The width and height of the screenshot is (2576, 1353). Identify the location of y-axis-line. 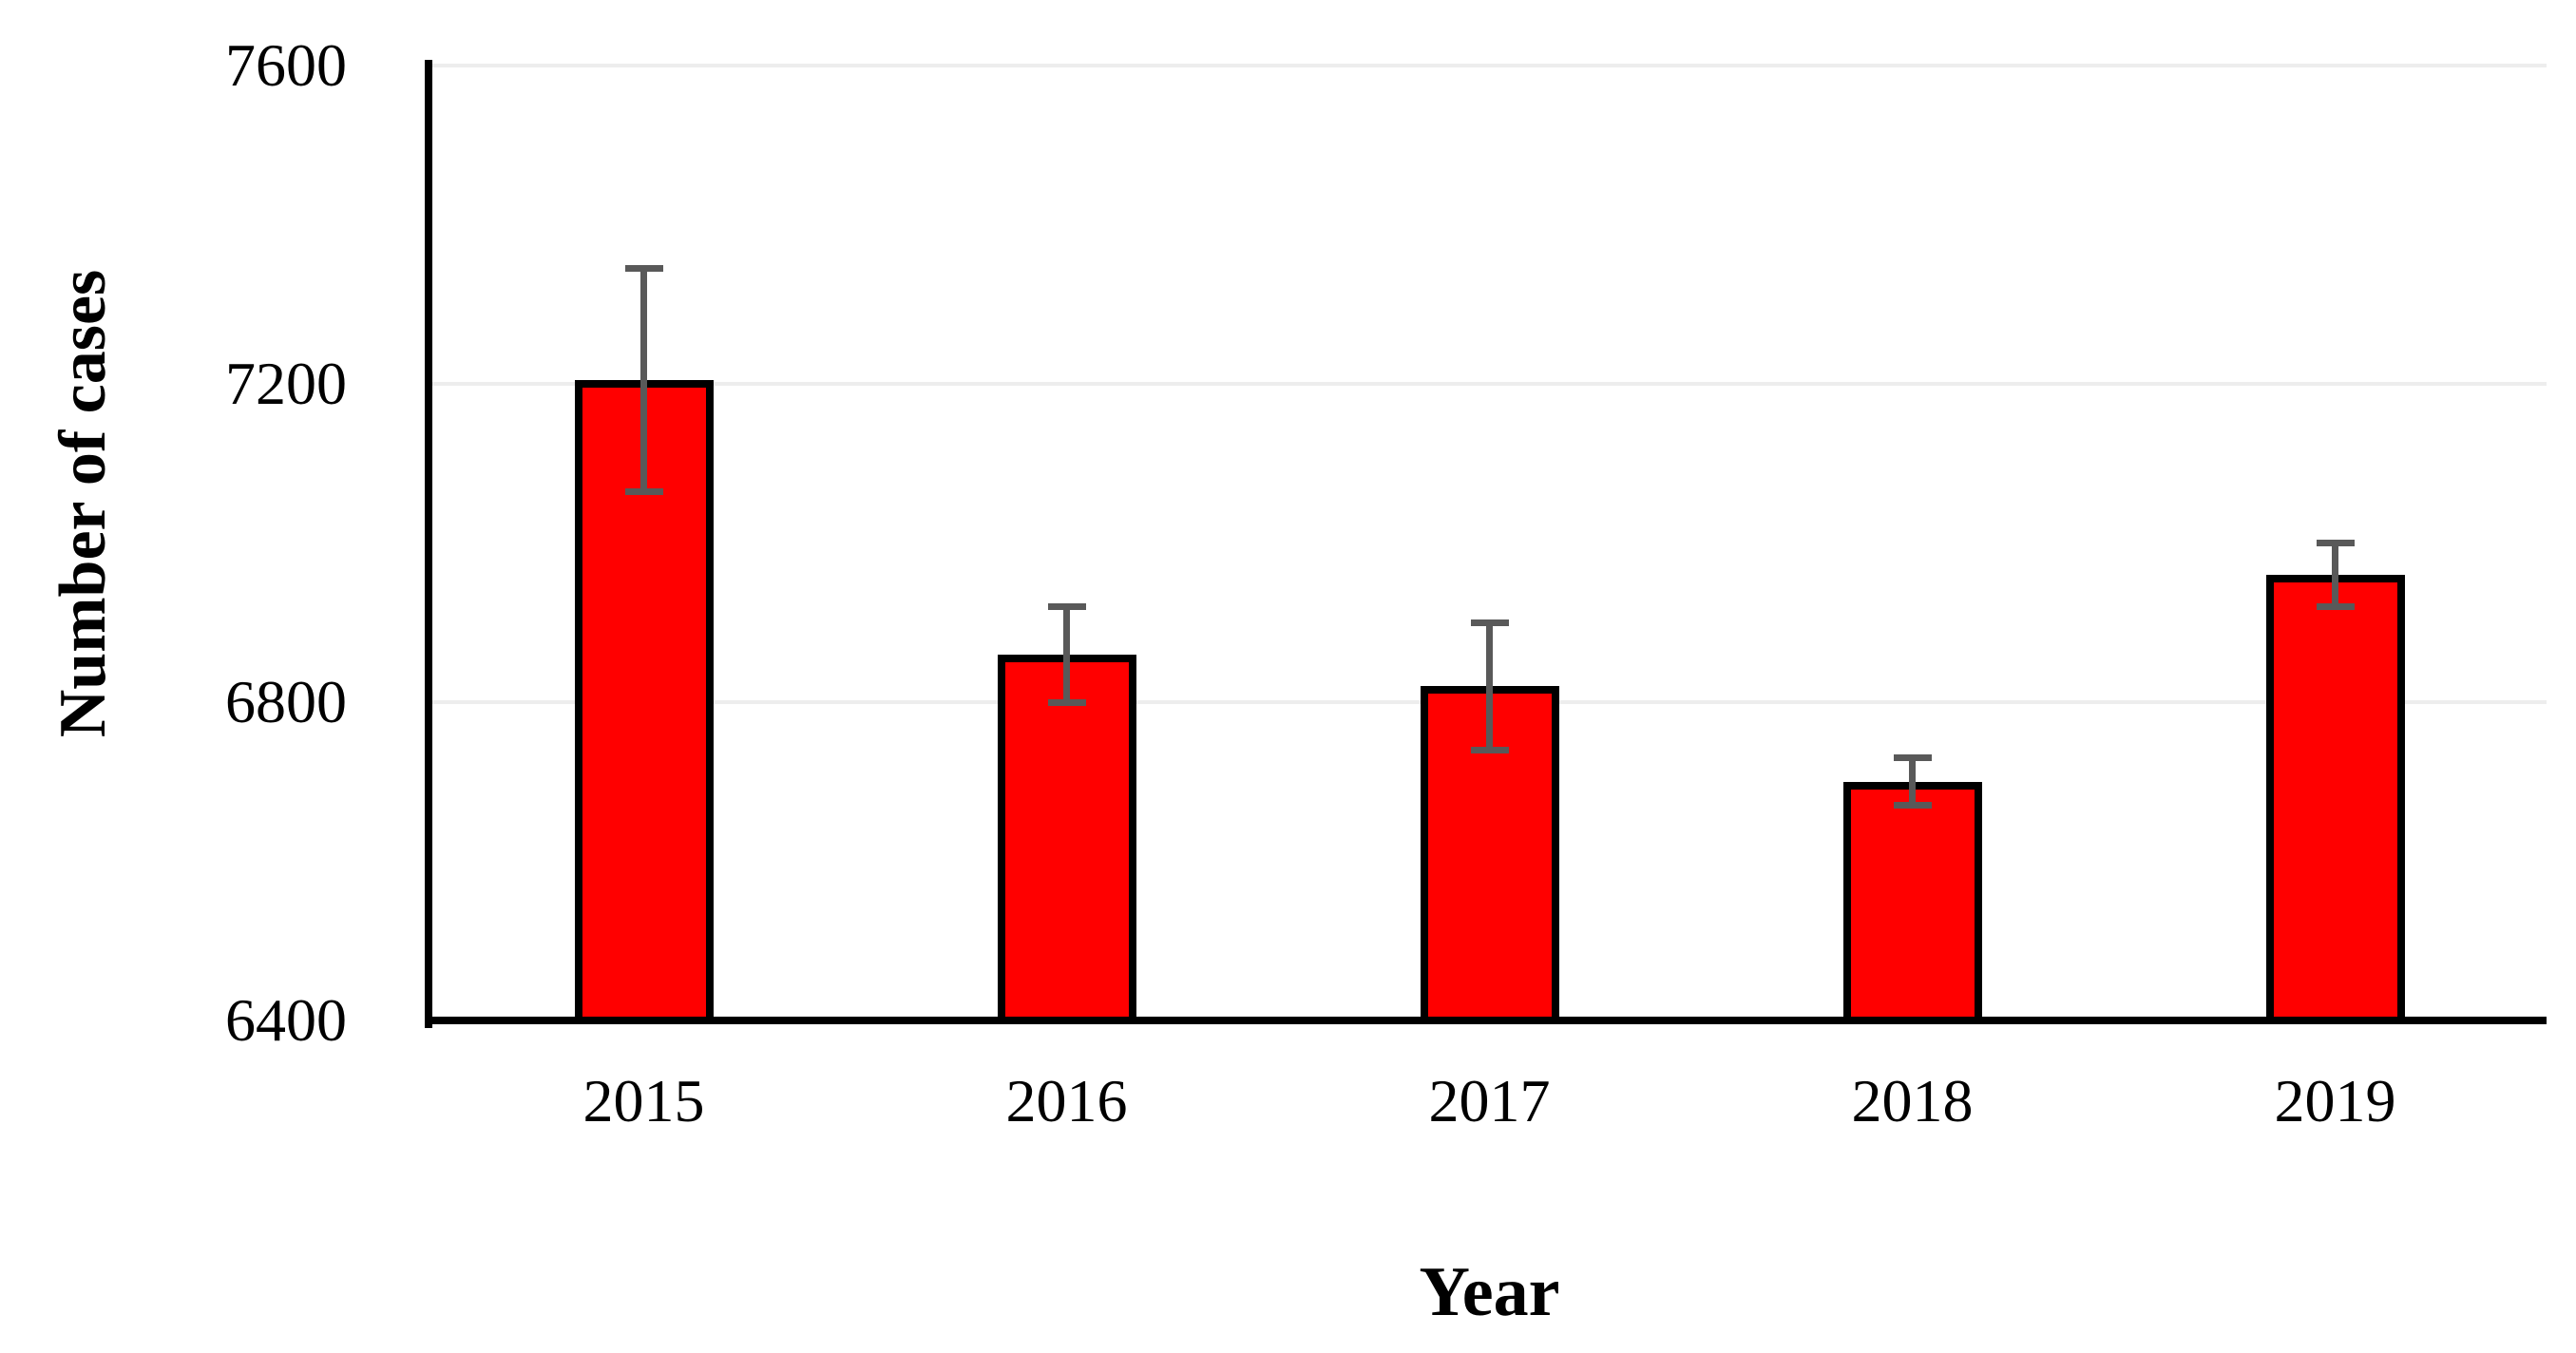
(428, 544).